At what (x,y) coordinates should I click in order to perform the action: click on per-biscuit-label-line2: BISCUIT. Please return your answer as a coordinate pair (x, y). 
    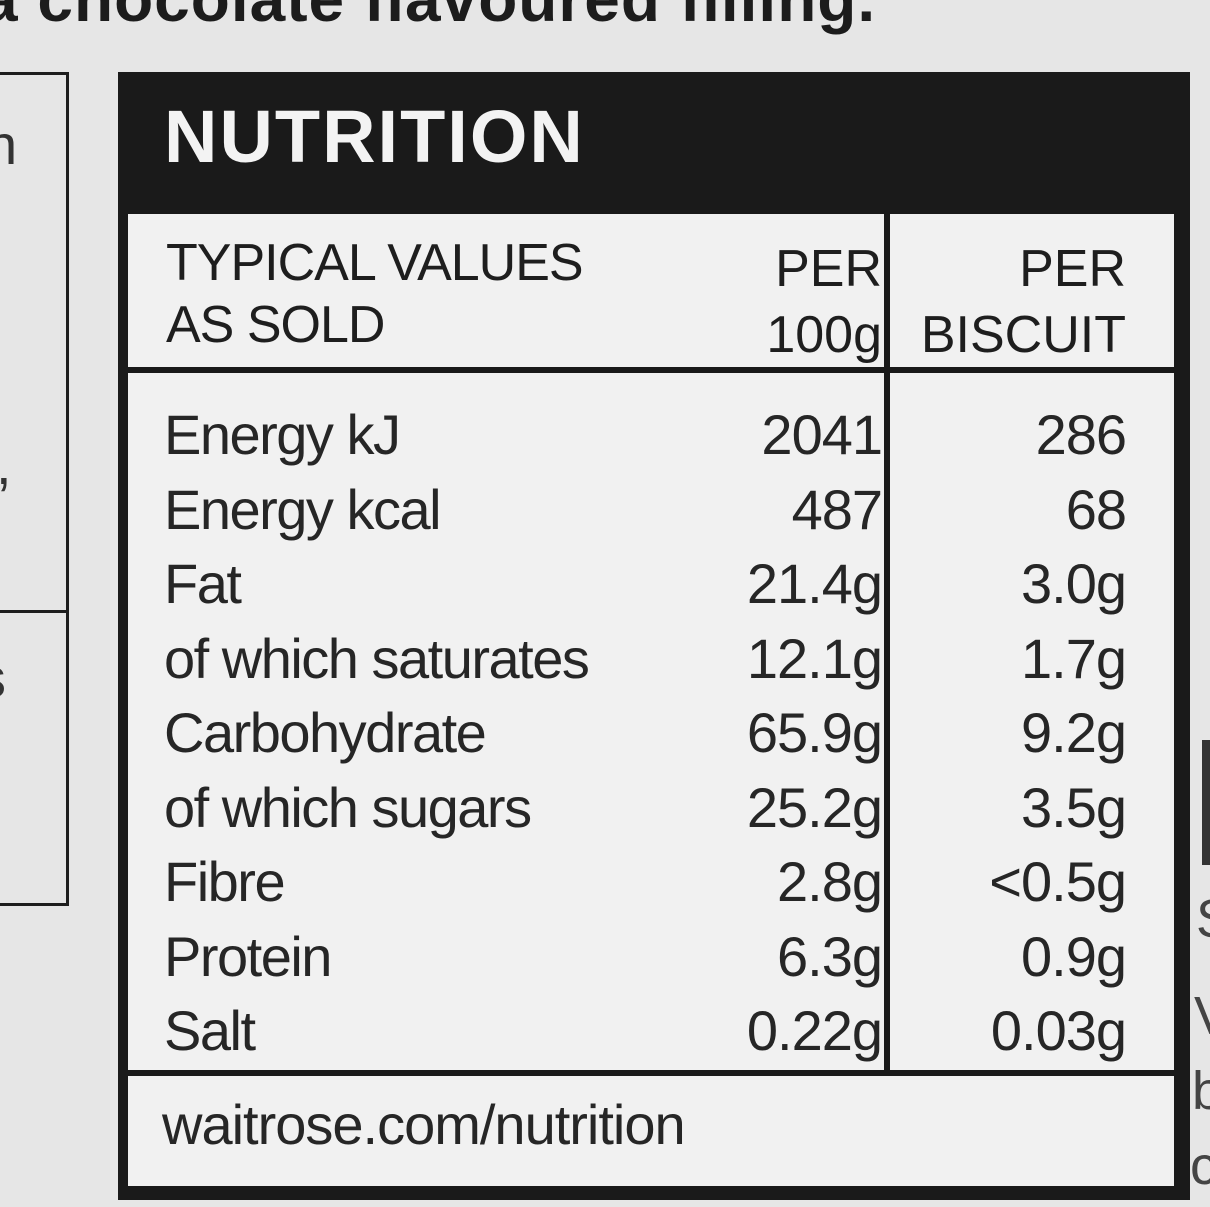
    Looking at the image, I should click on (1023, 335).